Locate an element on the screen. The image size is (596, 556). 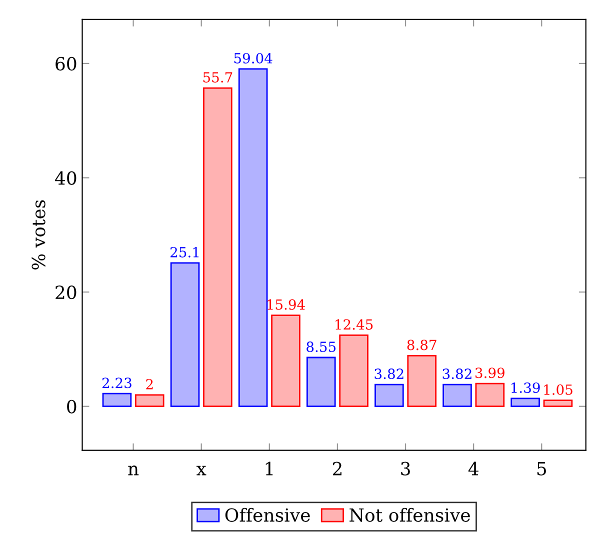
data-label: 25.1 is located at coordinates (184, 252).